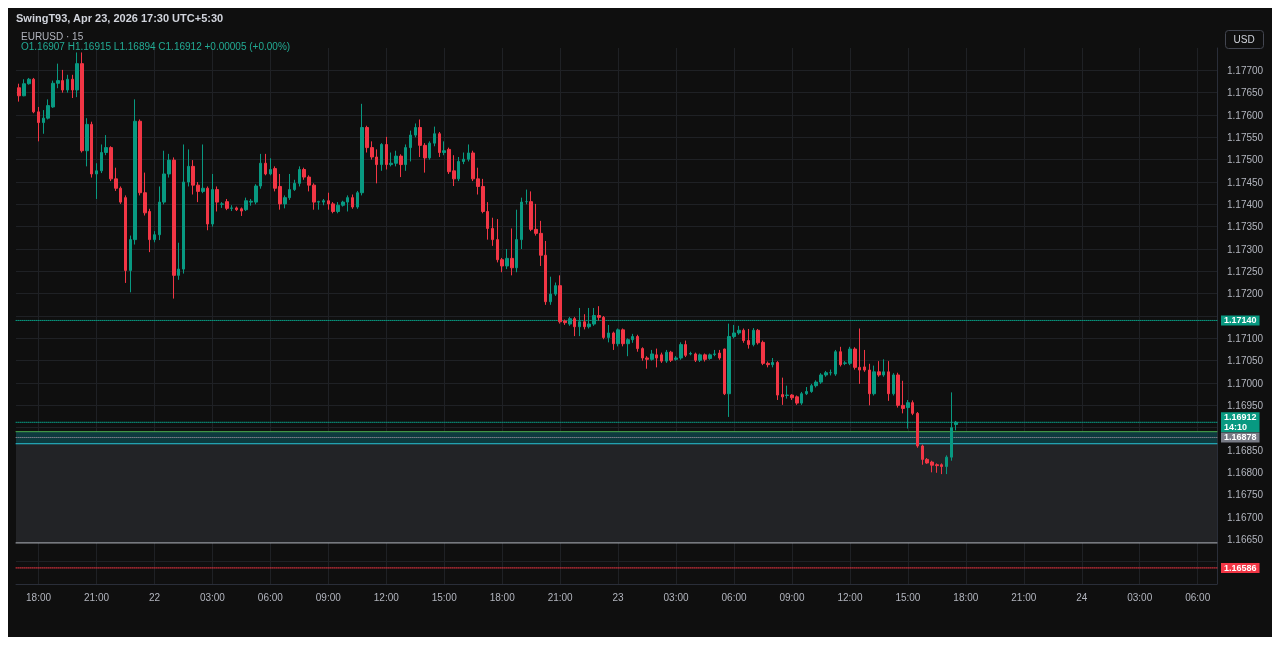 This screenshot has width=1280, height=645. What do you see at coordinates (618, 597) in the screenshot?
I see `x-tick-label: 23` at bounding box center [618, 597].